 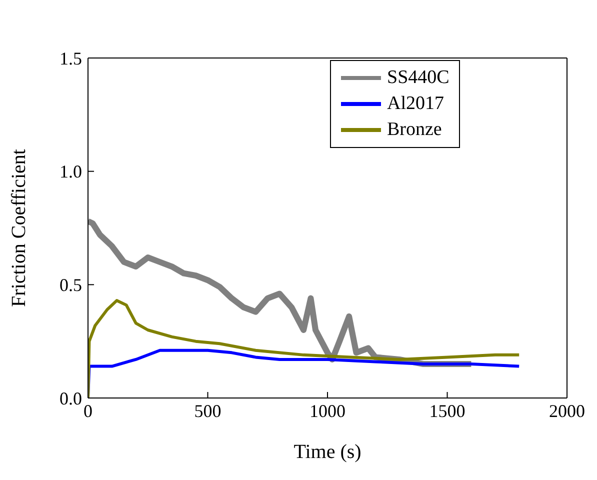 I want to click on legend-label: Al2017, so click(x=415, y=104).